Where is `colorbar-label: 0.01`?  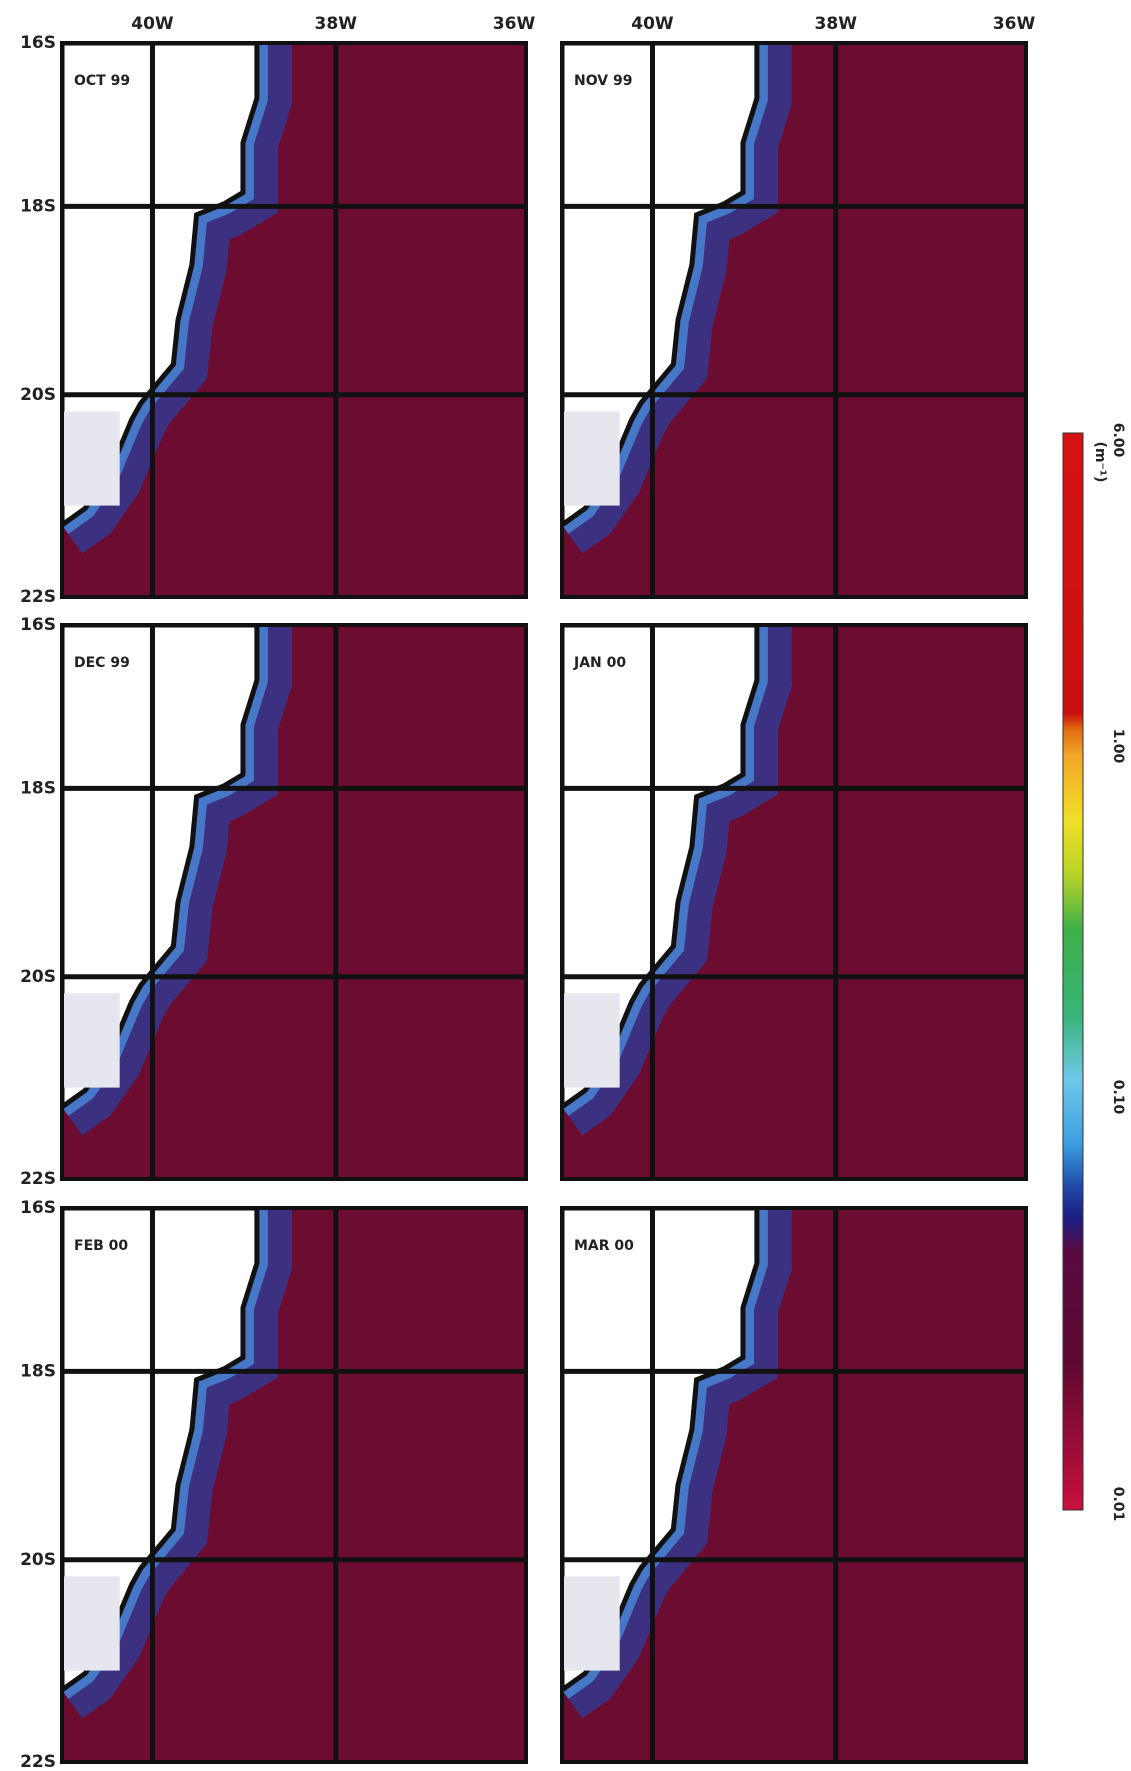
colorbar-label: 0.01 is located at coordinates (1118, 1504).